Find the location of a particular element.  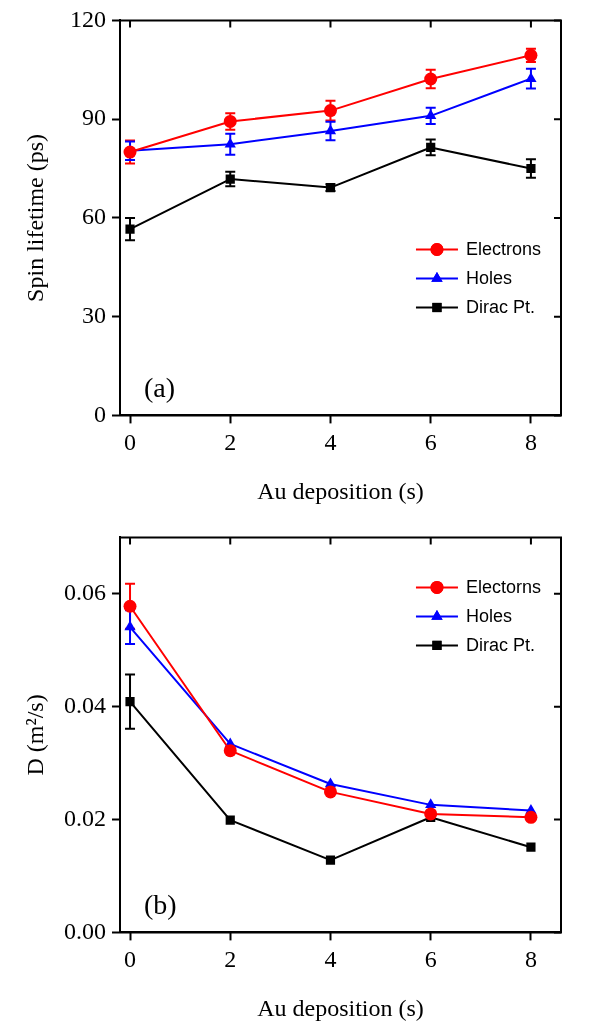

annotation: (b) is located at coordinates (160, 905).